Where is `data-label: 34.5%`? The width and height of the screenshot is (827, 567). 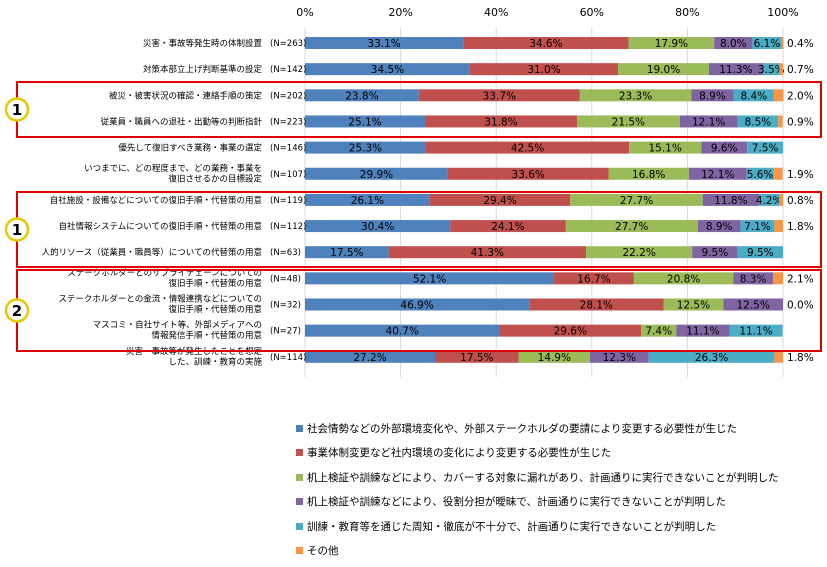
data-label: 34.5% is located at coordinates (387, 70).